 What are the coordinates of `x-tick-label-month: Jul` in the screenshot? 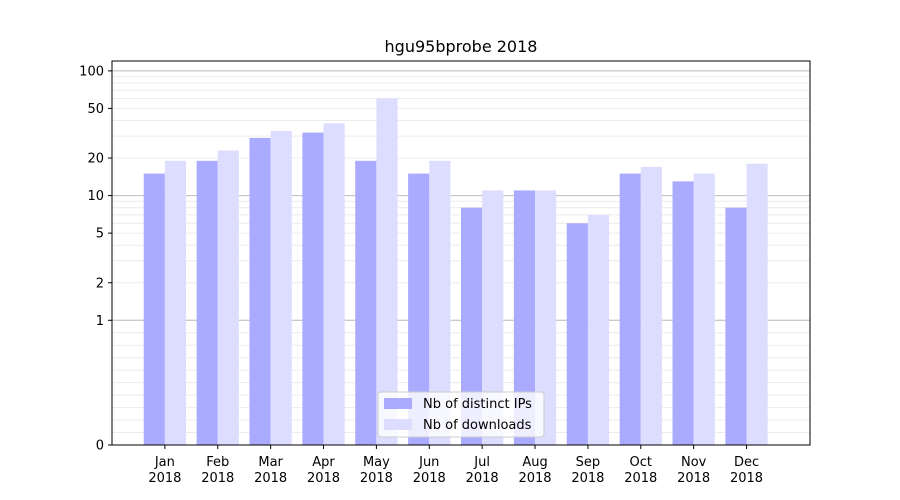 It's located at (481, 462).